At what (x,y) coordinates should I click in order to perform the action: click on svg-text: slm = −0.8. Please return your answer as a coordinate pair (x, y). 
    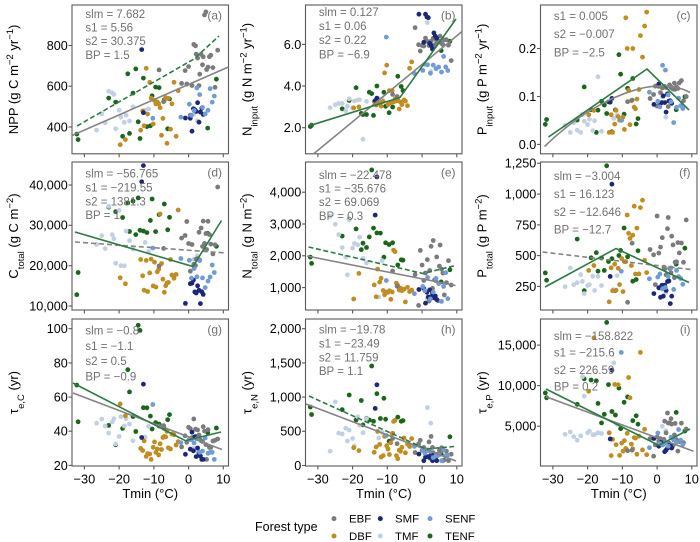
    Looking at the image, I should click on (112, 332).